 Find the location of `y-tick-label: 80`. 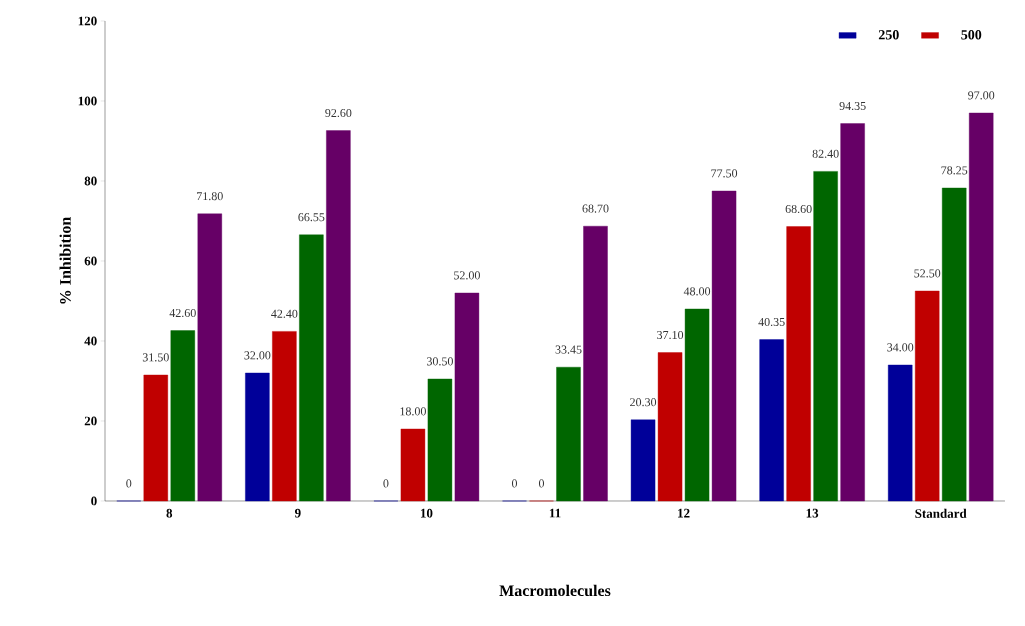

y-tick-label: 80 is located at coordinates (90, 181).